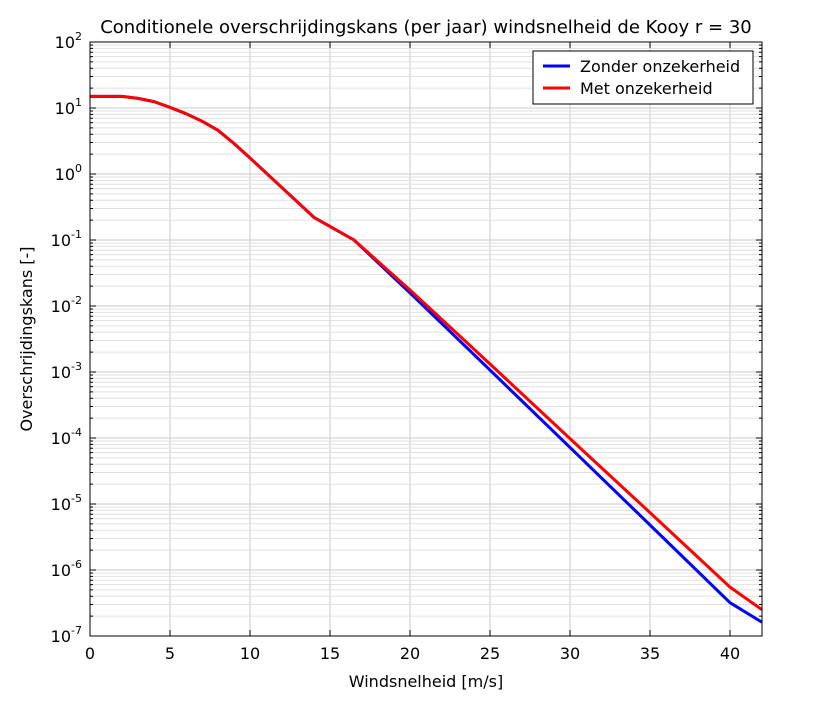 This screenshot has height=706, width=825. What do you see at coordinates (68, 107) in the screenshot?
I see `y-tick-label: 10¹` at bounding box center [68, 107].